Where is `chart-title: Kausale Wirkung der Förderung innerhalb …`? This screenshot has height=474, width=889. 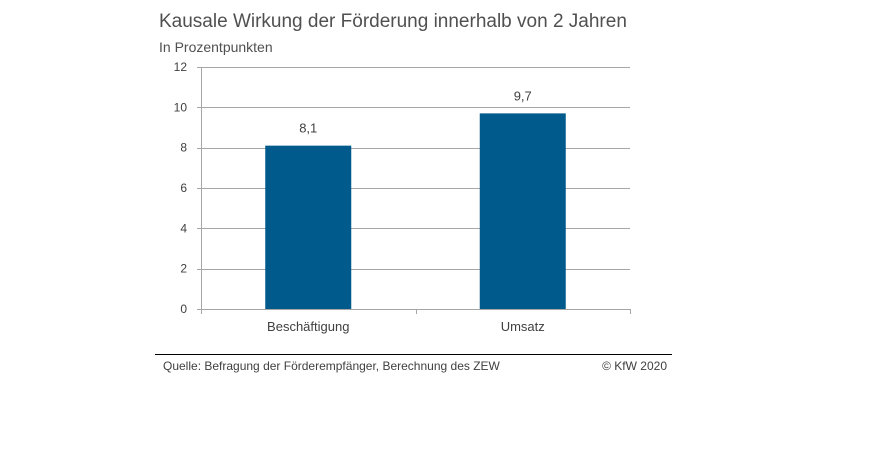
chart-title: Kausale Wirkung der Förderung innerhalb … is located at coordinates (393, 21).